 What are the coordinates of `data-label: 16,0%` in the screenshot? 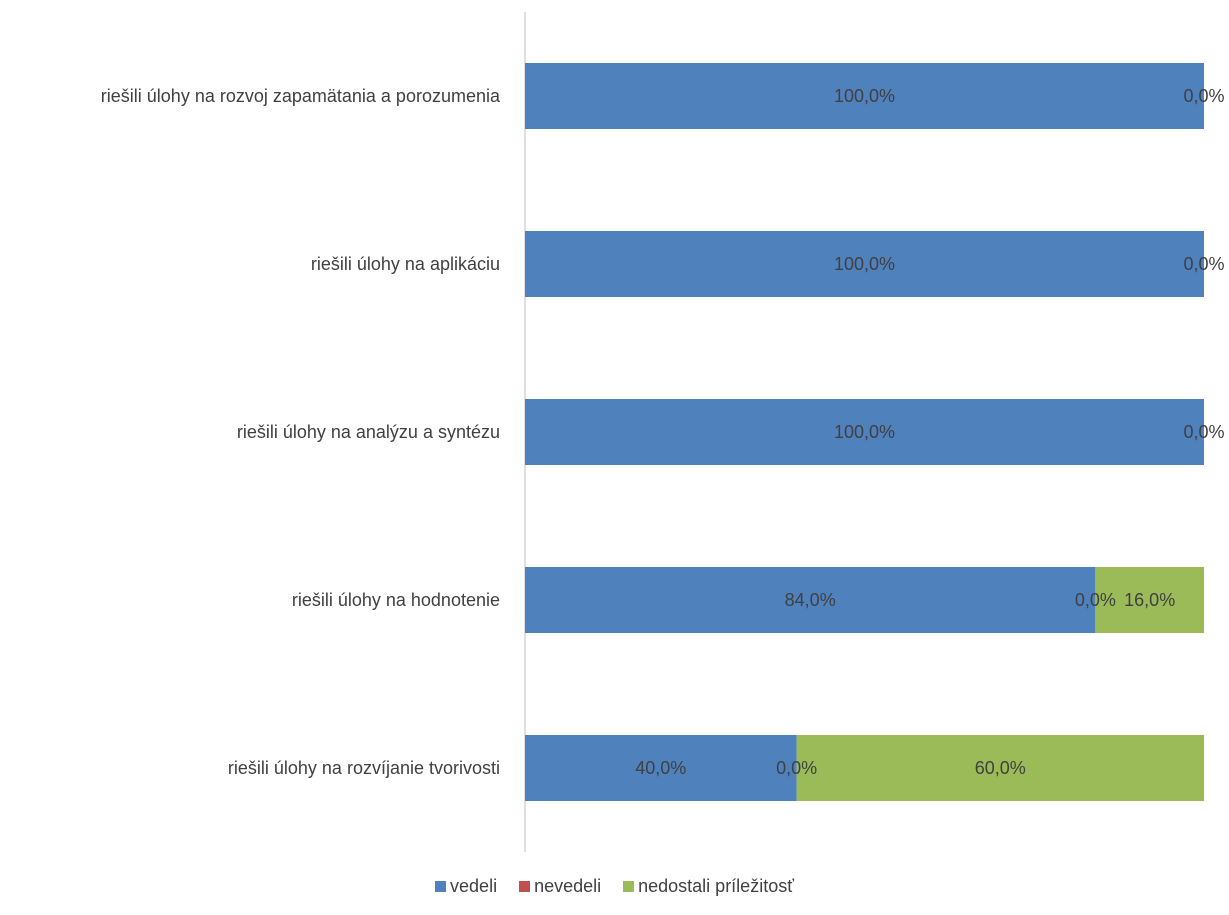 It's located at (1149, 600).